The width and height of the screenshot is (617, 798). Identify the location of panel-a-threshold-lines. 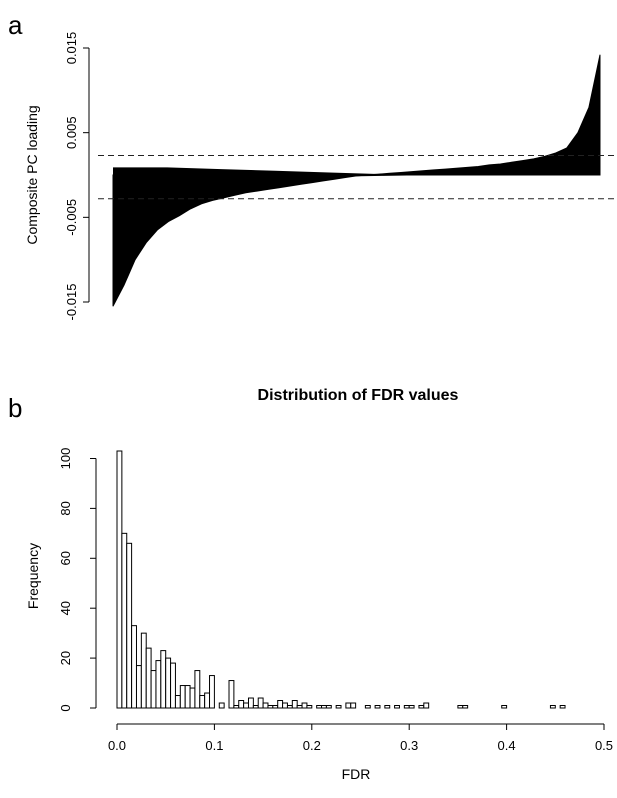
(357, 177).